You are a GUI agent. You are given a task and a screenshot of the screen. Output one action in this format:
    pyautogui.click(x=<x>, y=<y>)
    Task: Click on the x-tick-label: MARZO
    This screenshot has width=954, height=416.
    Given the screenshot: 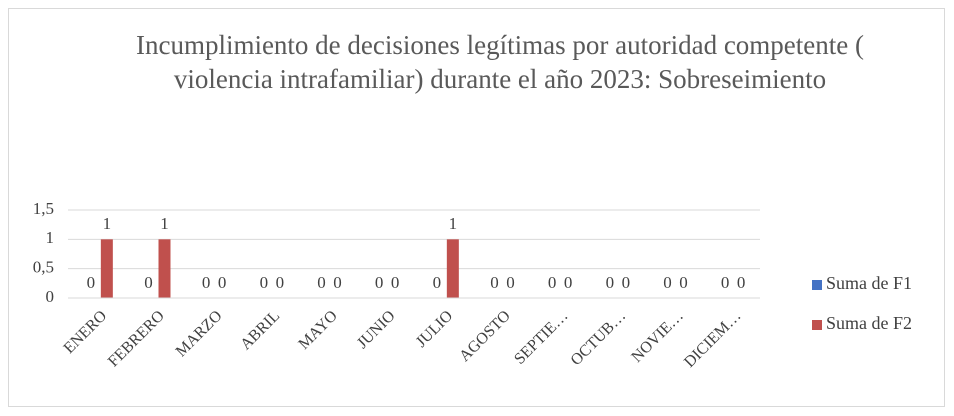 What is the action you would take?
    pyautogui.click(x=199, y=333)
    